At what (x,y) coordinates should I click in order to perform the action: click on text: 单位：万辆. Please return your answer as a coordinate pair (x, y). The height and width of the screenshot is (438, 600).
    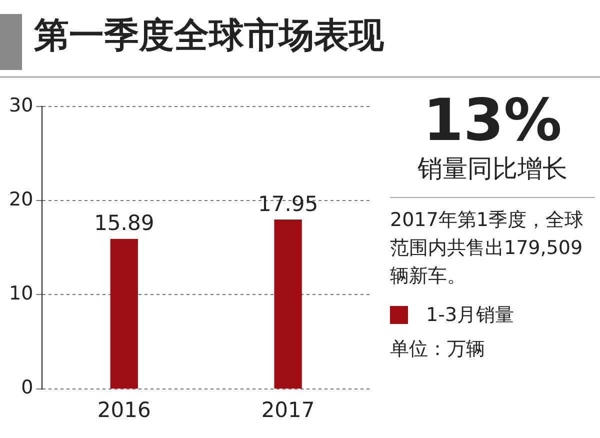
    Looking at the image, I should click on (438, 349).